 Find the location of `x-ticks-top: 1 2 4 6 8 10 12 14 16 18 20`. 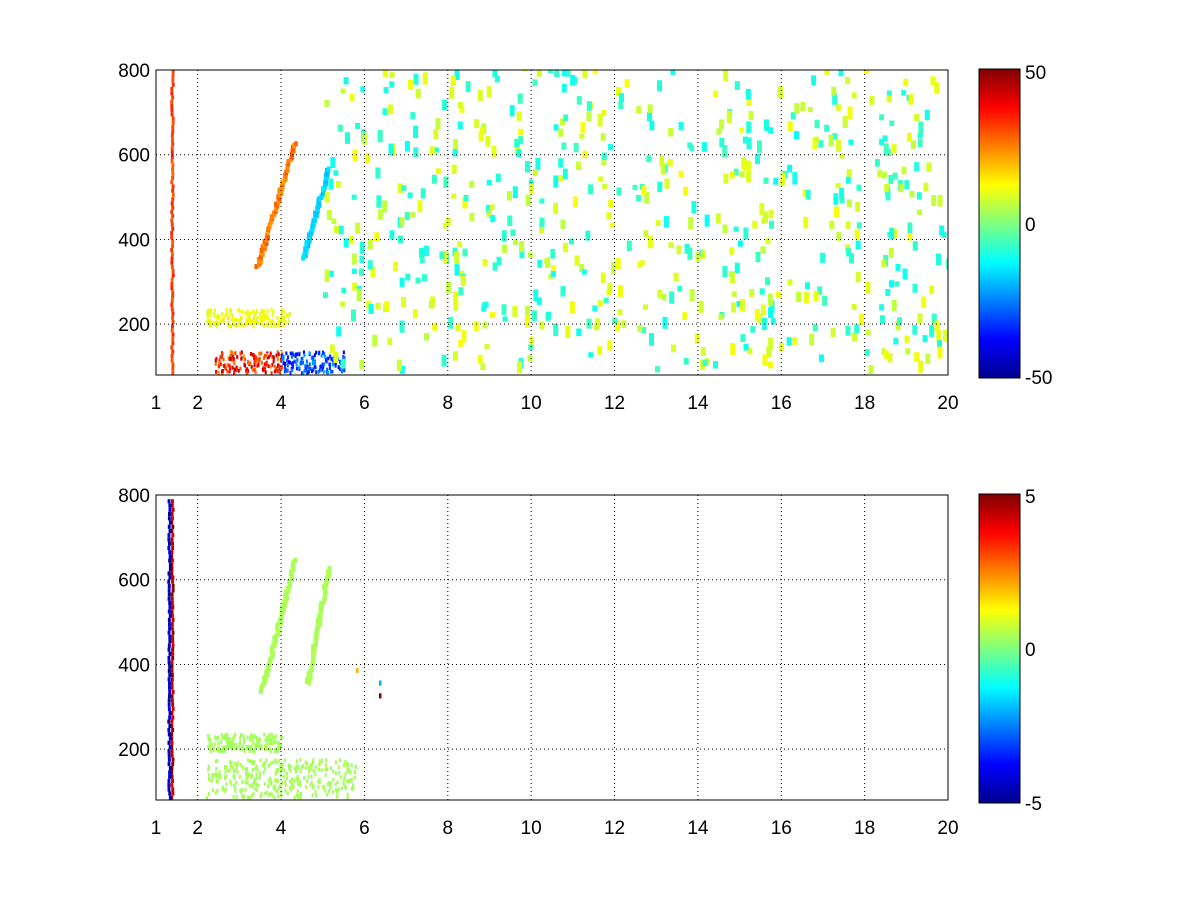

x-ticks-top: 1 2 4 6 8 10 12 14 16 18 20 is located at coordinates (555, 403).